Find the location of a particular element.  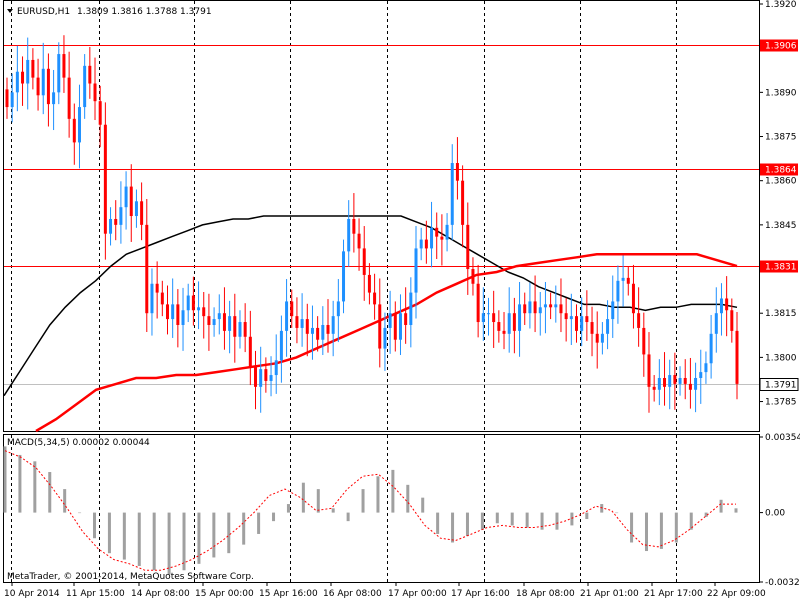

x-tick-label: 14 Apr 08:00 is located at coordinates (160, 594).